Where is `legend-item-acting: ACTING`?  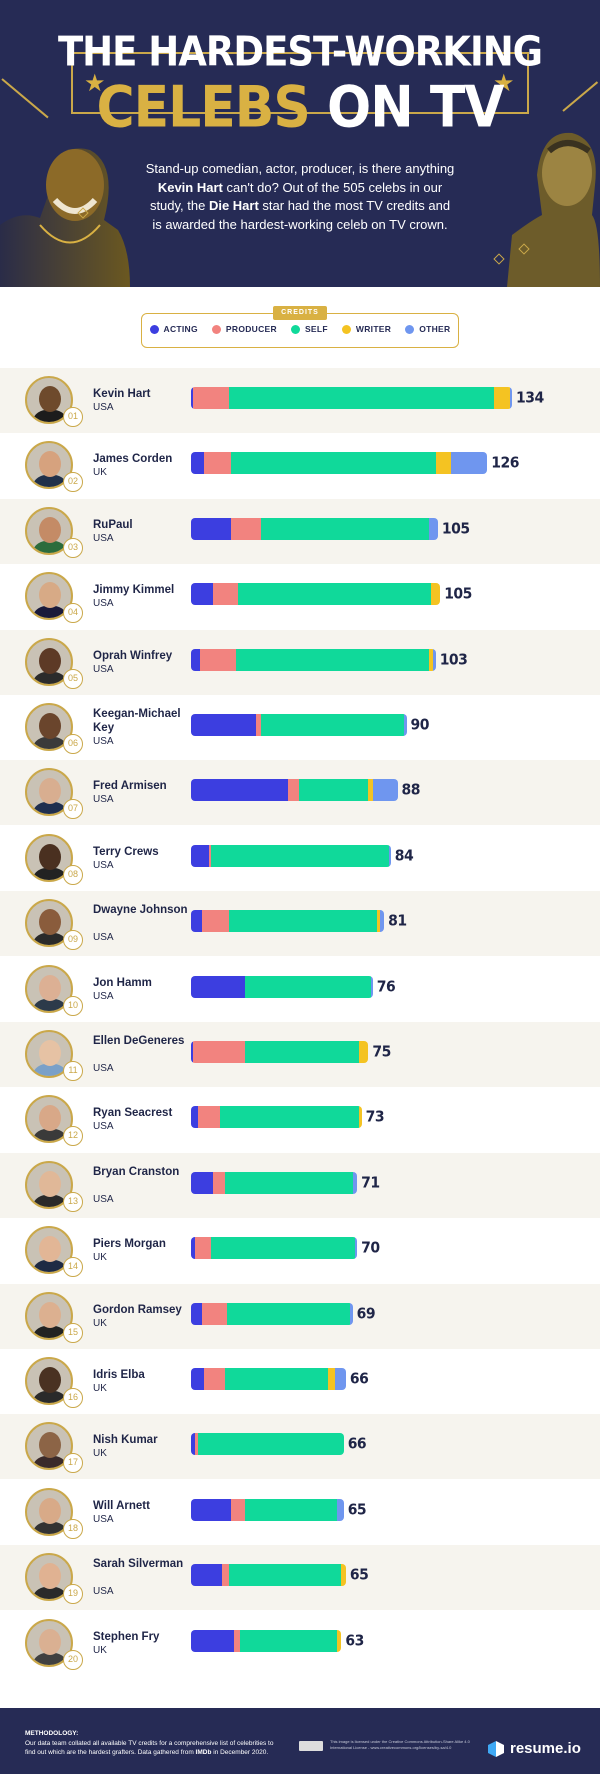
legend-item-acting: ACTING is located at coordinates (173, 329).